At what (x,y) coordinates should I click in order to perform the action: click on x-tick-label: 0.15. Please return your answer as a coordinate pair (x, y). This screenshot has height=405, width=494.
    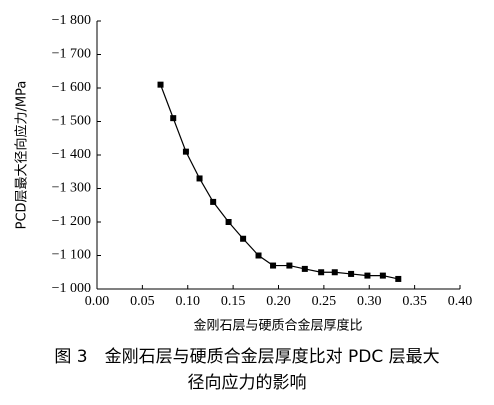
    Looking at the image, I should click on (233, 301).